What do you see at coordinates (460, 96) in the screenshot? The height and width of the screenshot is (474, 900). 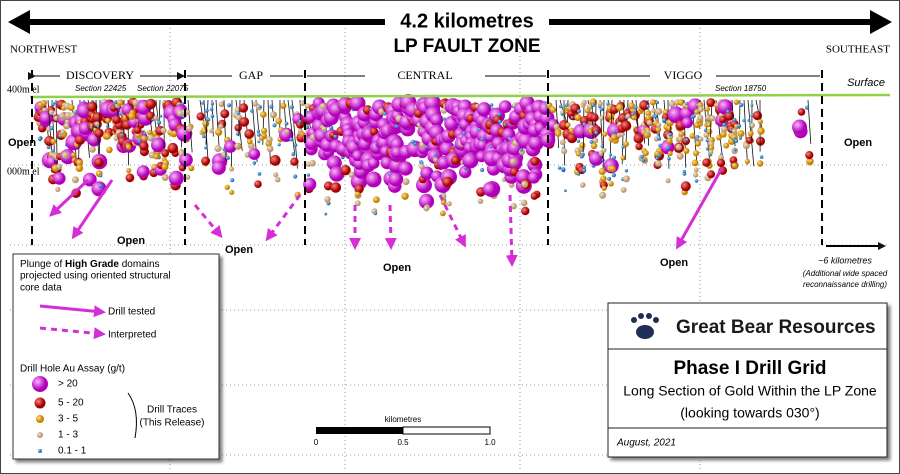 I see `surface-line` at bounding box center [460, 96].